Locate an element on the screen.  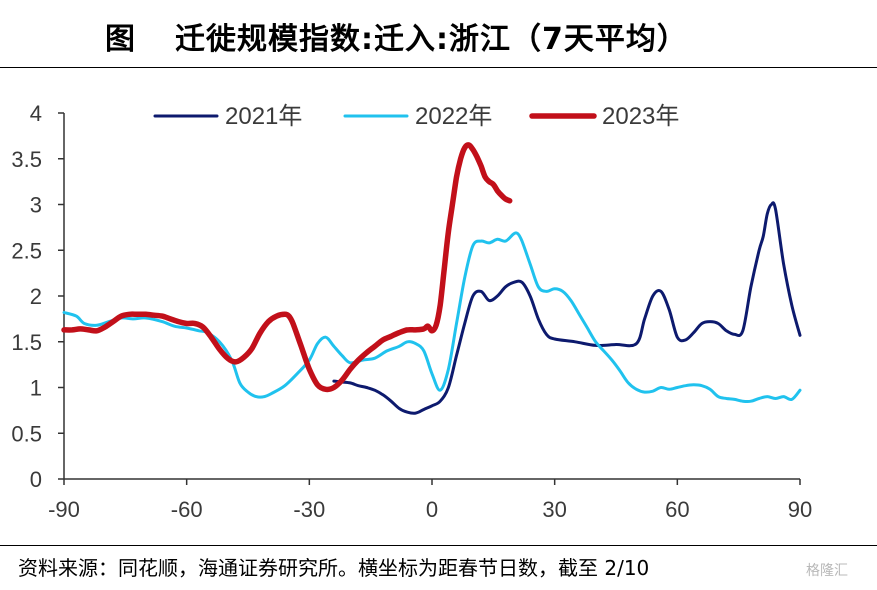
y-tick-label: 4 is located at coordinates (36, 113).